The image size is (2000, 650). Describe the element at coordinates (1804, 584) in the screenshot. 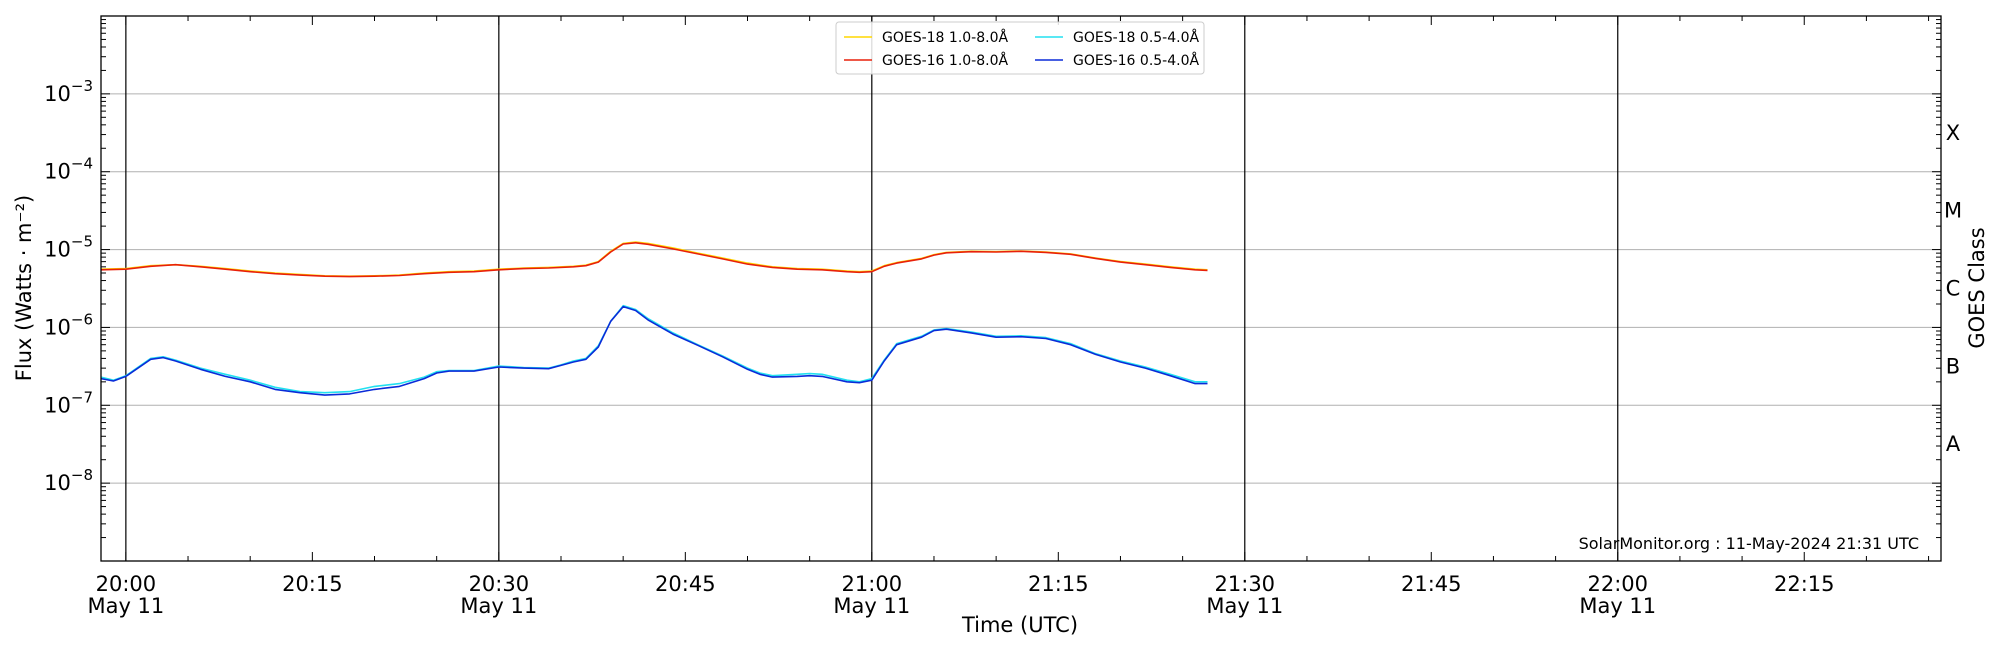

I see `x-tick-label: 22:15` at that location.